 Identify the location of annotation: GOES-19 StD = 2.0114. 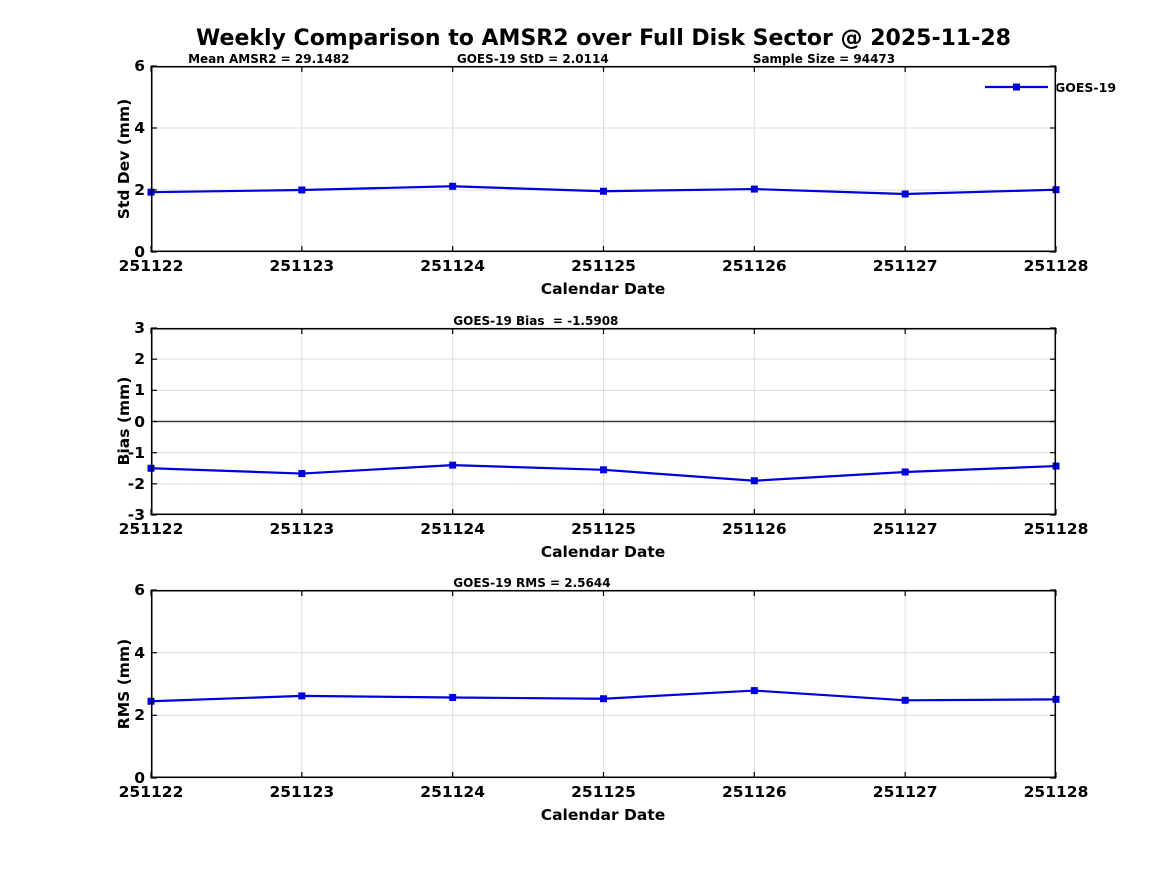
(532, 59).